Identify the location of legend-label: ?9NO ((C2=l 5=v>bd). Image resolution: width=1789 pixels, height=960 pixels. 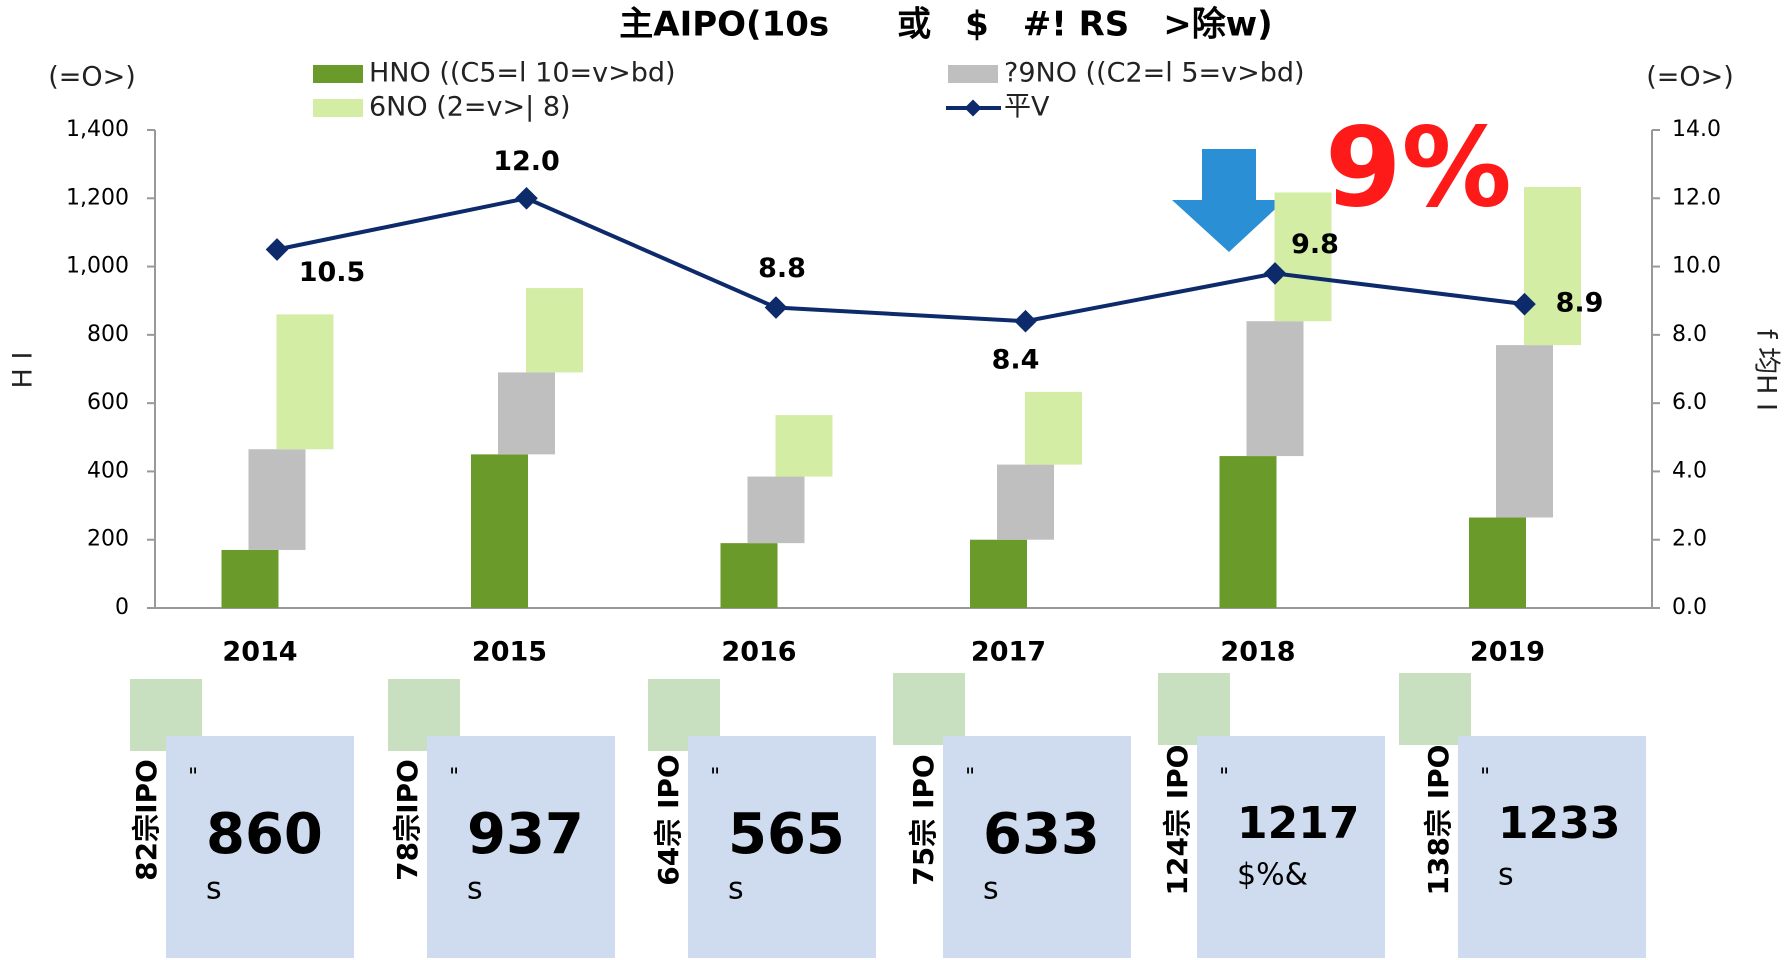
(1154, 73).